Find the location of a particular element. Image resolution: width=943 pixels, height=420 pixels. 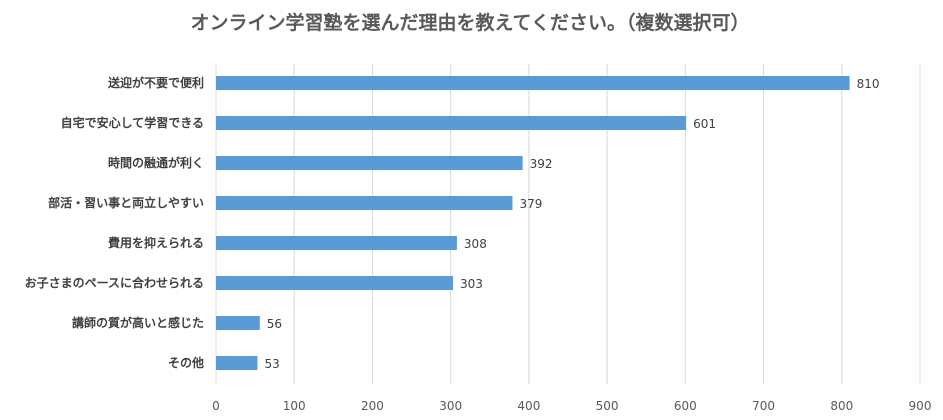

x-tick-label: 600 is located at coordinates (685, 406).